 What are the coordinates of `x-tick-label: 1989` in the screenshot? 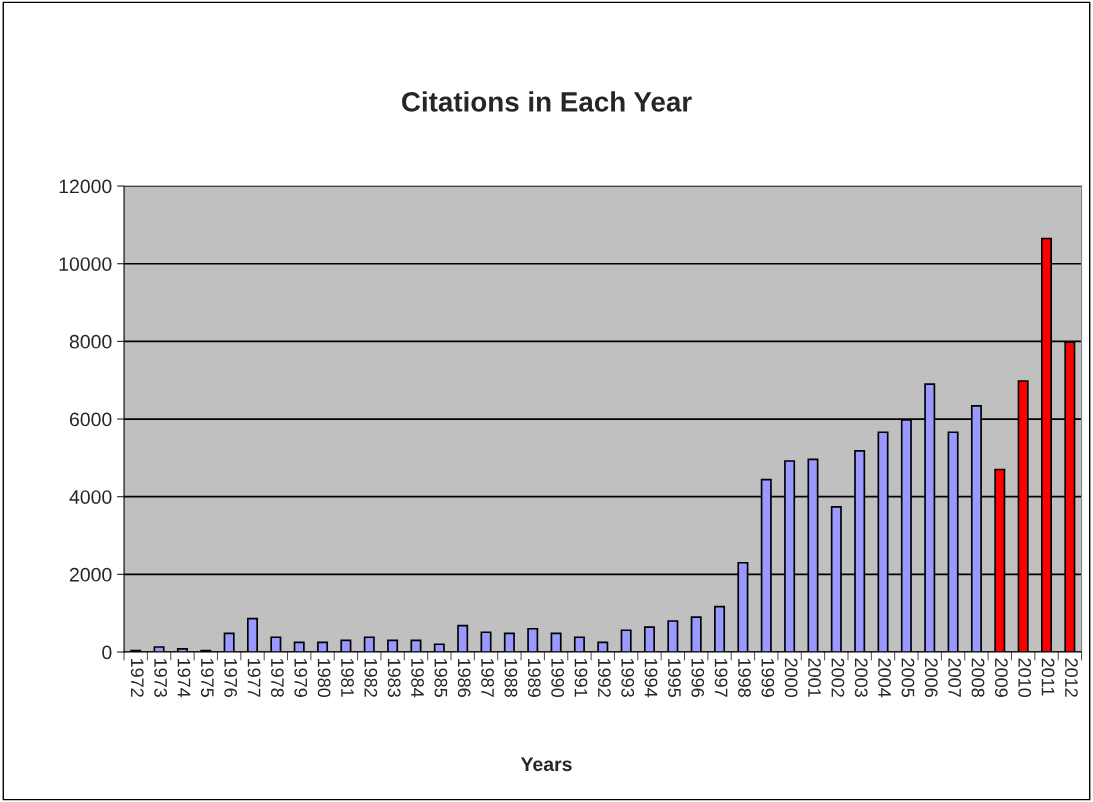 It's located at (534, 677).